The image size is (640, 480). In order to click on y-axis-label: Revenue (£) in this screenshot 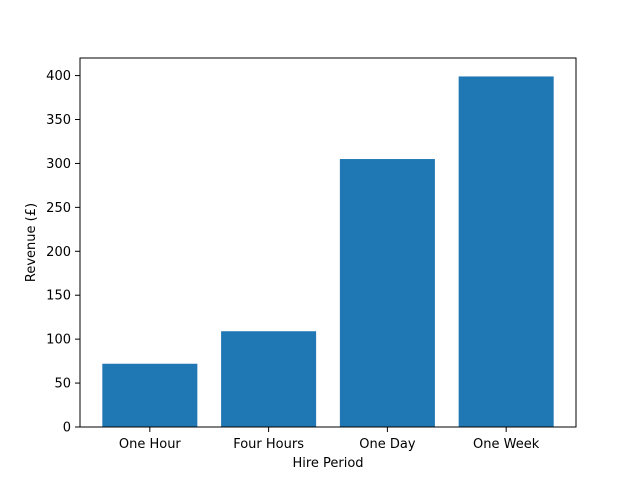, I will do `click(31, 242)`.